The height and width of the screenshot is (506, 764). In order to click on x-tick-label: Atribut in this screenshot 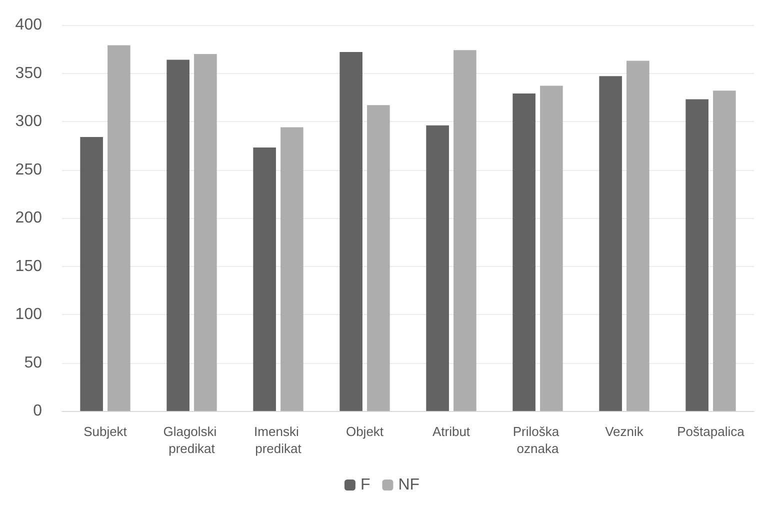, I will do `click(451, 431)`.